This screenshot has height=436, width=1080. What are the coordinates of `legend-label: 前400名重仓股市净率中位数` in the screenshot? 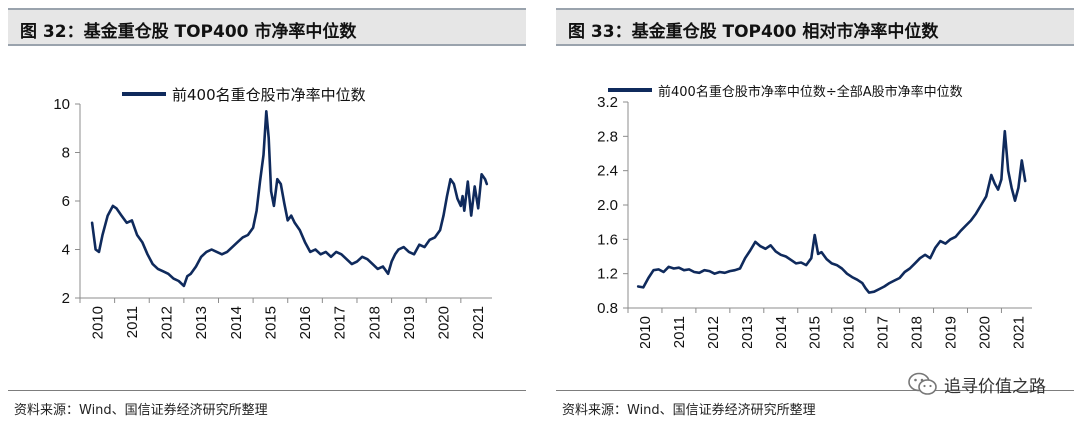 It's located at (269, 95).